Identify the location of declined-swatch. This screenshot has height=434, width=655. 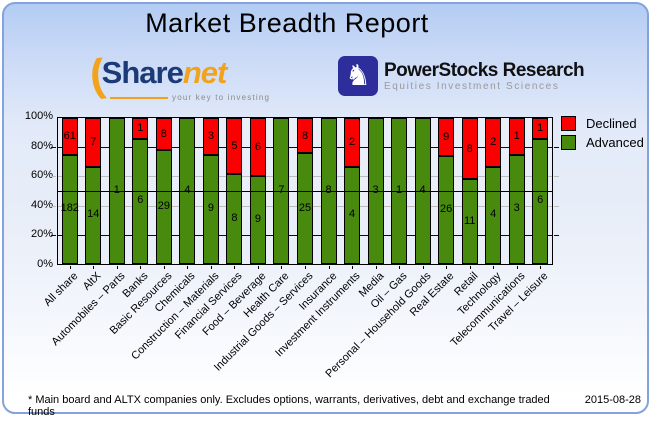
(568, 123).